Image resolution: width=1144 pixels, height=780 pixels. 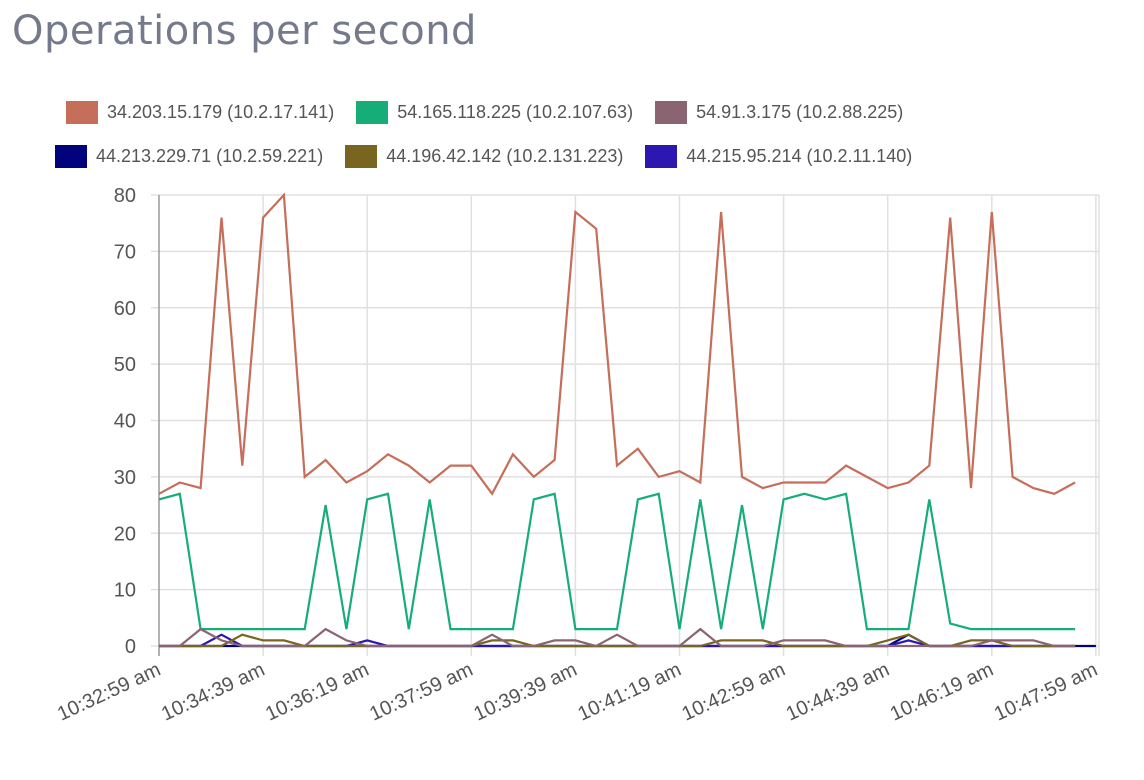 I want to click on legend-item-series-4: 44.213.229.71 (10.2.59.221), so click(x=189, y=156).